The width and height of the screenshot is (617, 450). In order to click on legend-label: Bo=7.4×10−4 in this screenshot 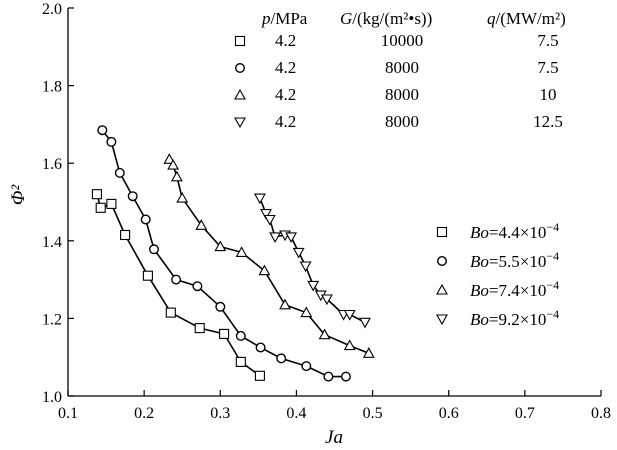, I will do `click(514, 289)`.